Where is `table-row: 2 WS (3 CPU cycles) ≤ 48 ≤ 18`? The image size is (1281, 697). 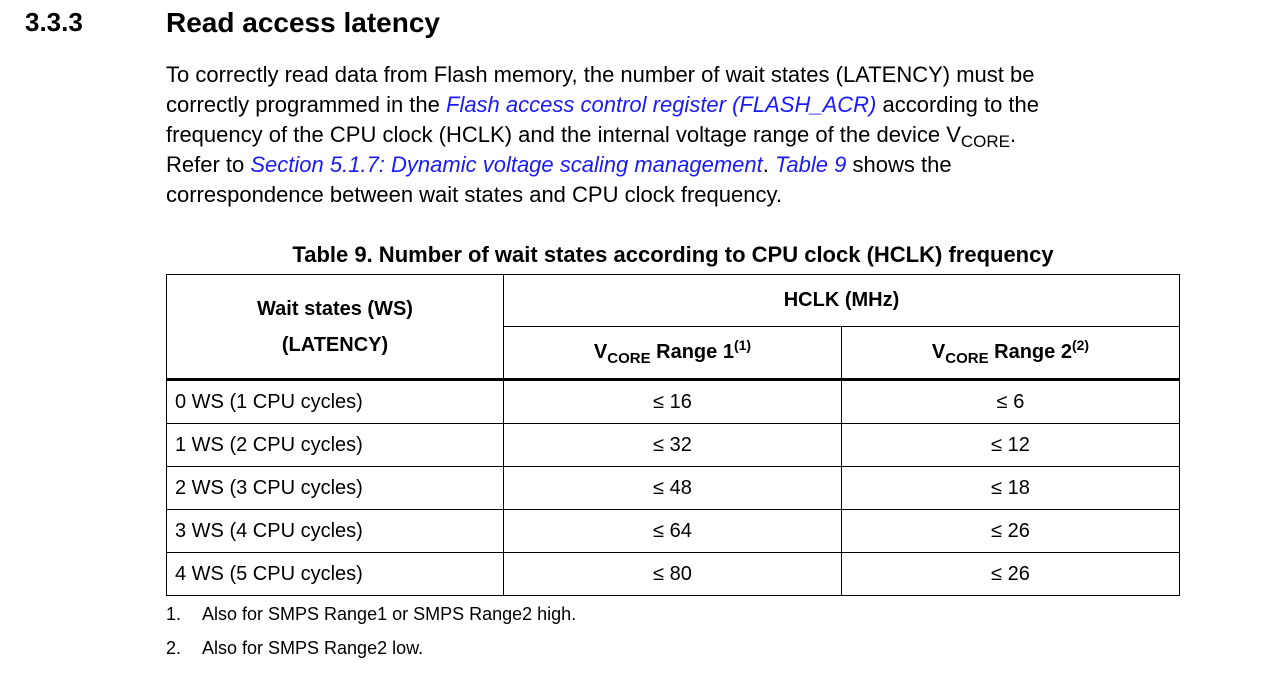 table-row: 2 WS (3 CPU cycles) ≤ 48 ≤ 18 is located at coordinates (673, 488).